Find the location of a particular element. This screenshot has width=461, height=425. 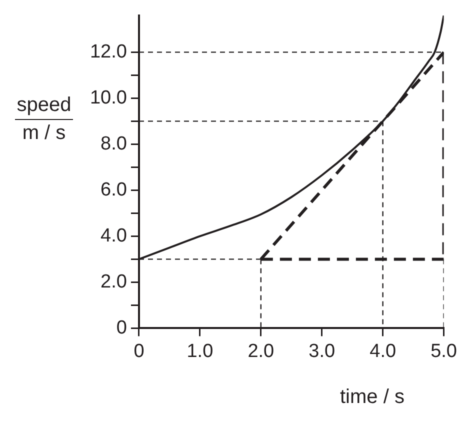

y-tick-label: 4.0 is located at coordinates (113, 235).